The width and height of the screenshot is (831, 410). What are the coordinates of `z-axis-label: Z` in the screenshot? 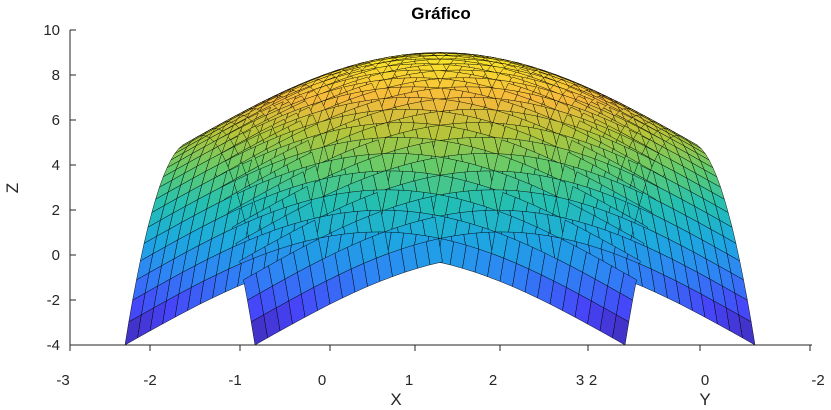 It's located at (12, 188).